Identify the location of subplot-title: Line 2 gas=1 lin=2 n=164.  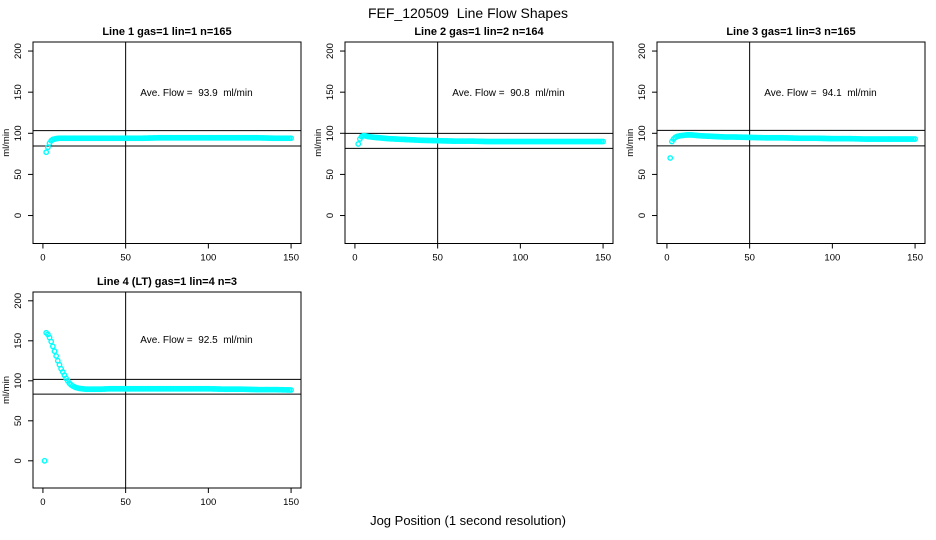
(479, 32).